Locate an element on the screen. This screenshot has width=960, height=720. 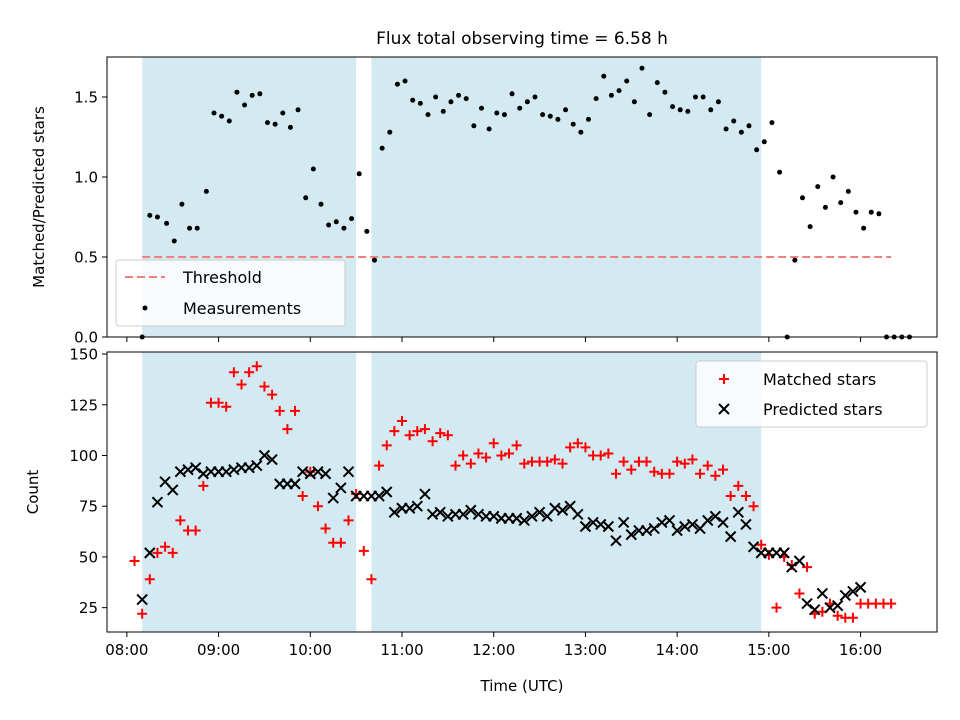
y-tick-label: 50 is located at coordinates (88, 557).